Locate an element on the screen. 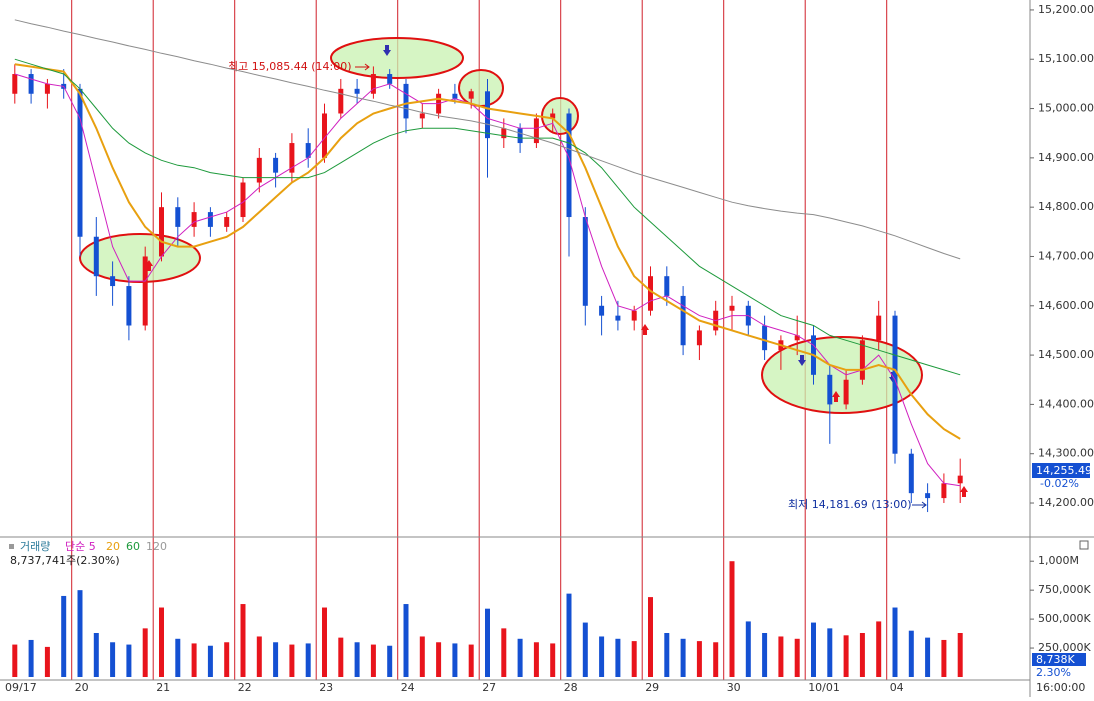 The height and width of the screenshot is (701, 1094). x-tick-label: 27 is located at coordinates (489, 687).